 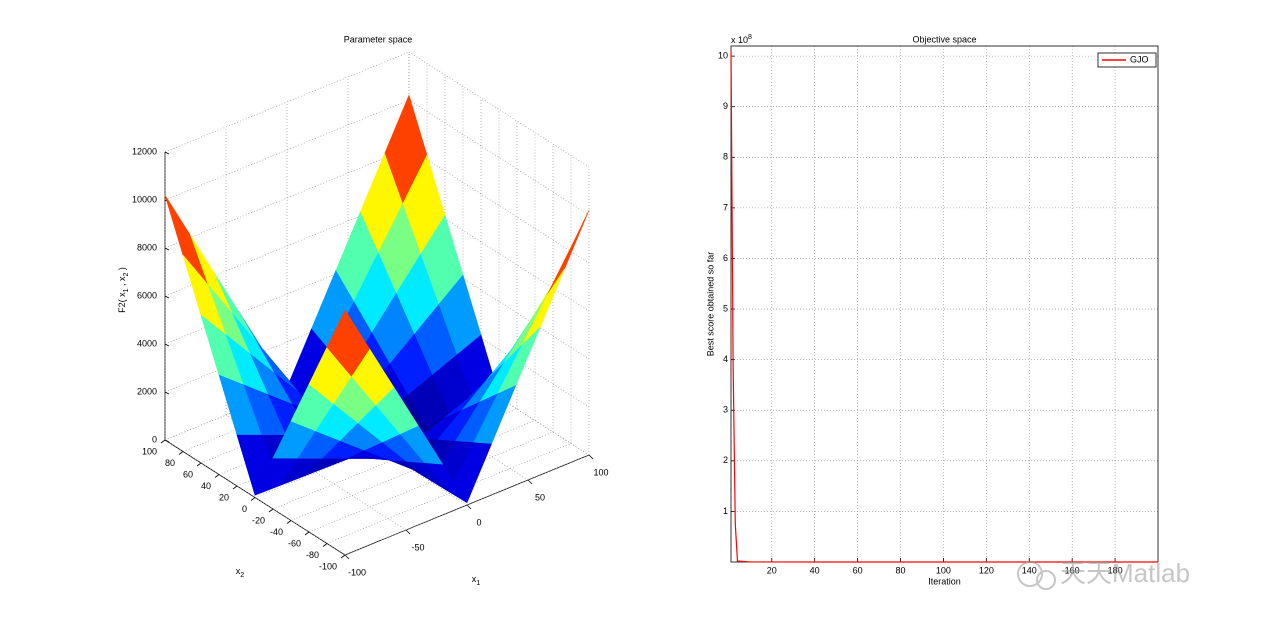 What do you see at coordinates (378, 39) in the screenshot?
I see `chart-title: Parameter space` at bounding box center [378, 39].